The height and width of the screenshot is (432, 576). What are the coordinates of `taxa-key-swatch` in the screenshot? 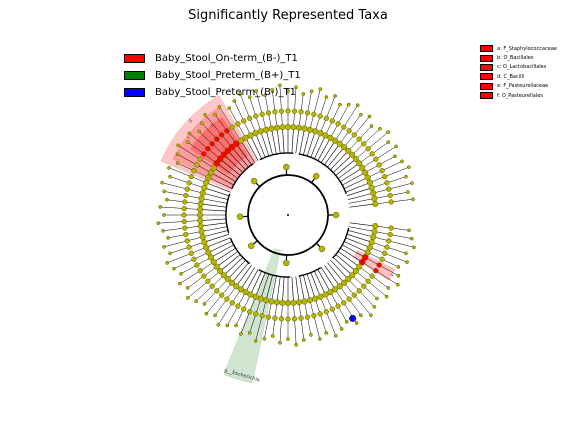 It's located at (486, 58).